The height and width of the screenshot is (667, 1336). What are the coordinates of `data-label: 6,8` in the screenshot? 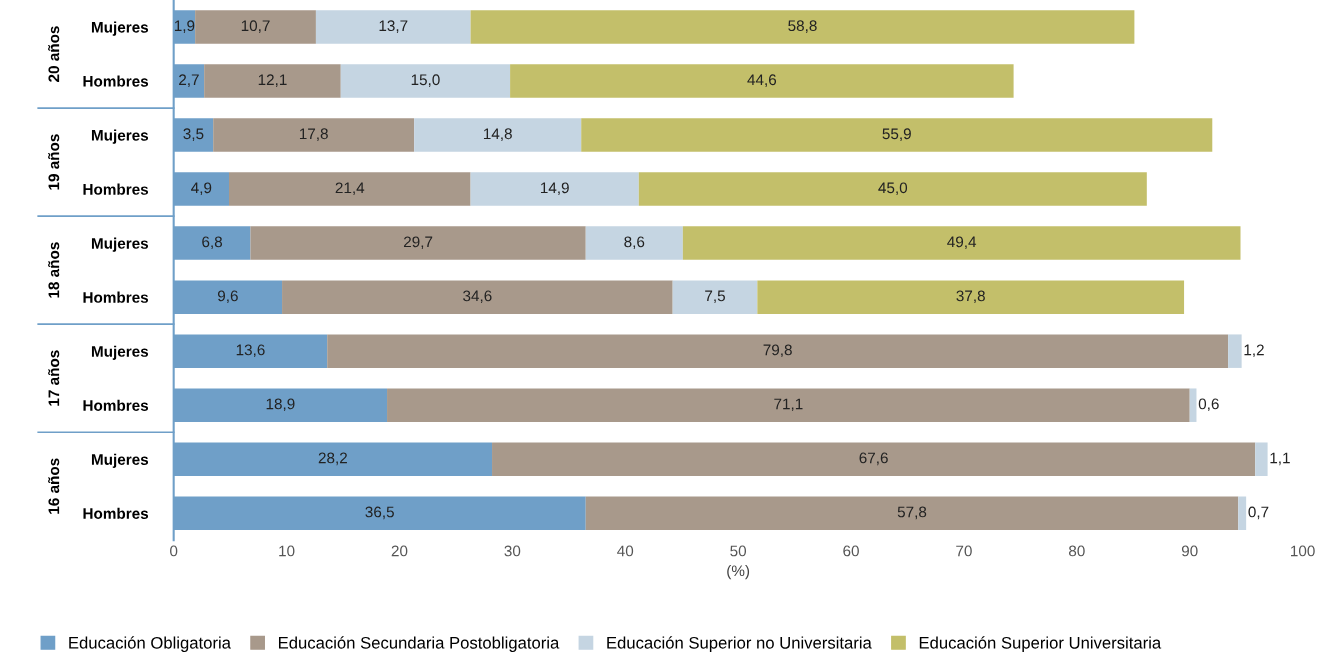 It's located at (212, 243).